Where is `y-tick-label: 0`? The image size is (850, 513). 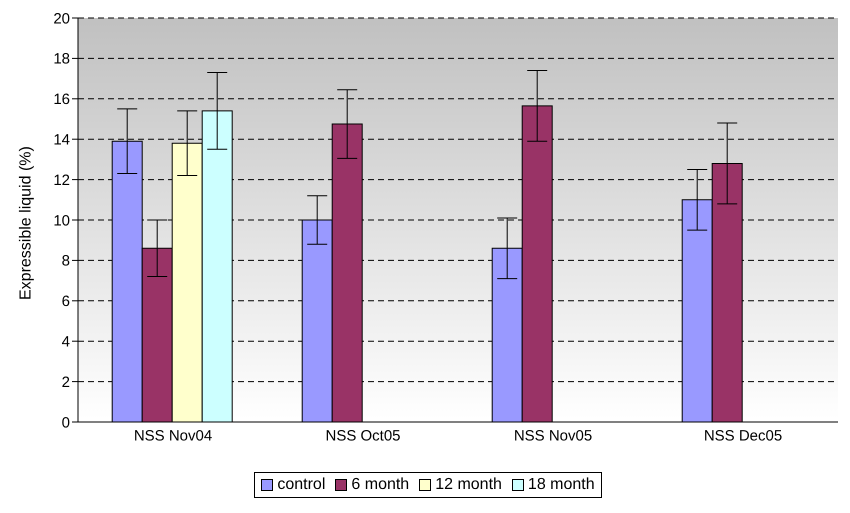 y-tick-label: 0 is located at coordinates (66, 423).